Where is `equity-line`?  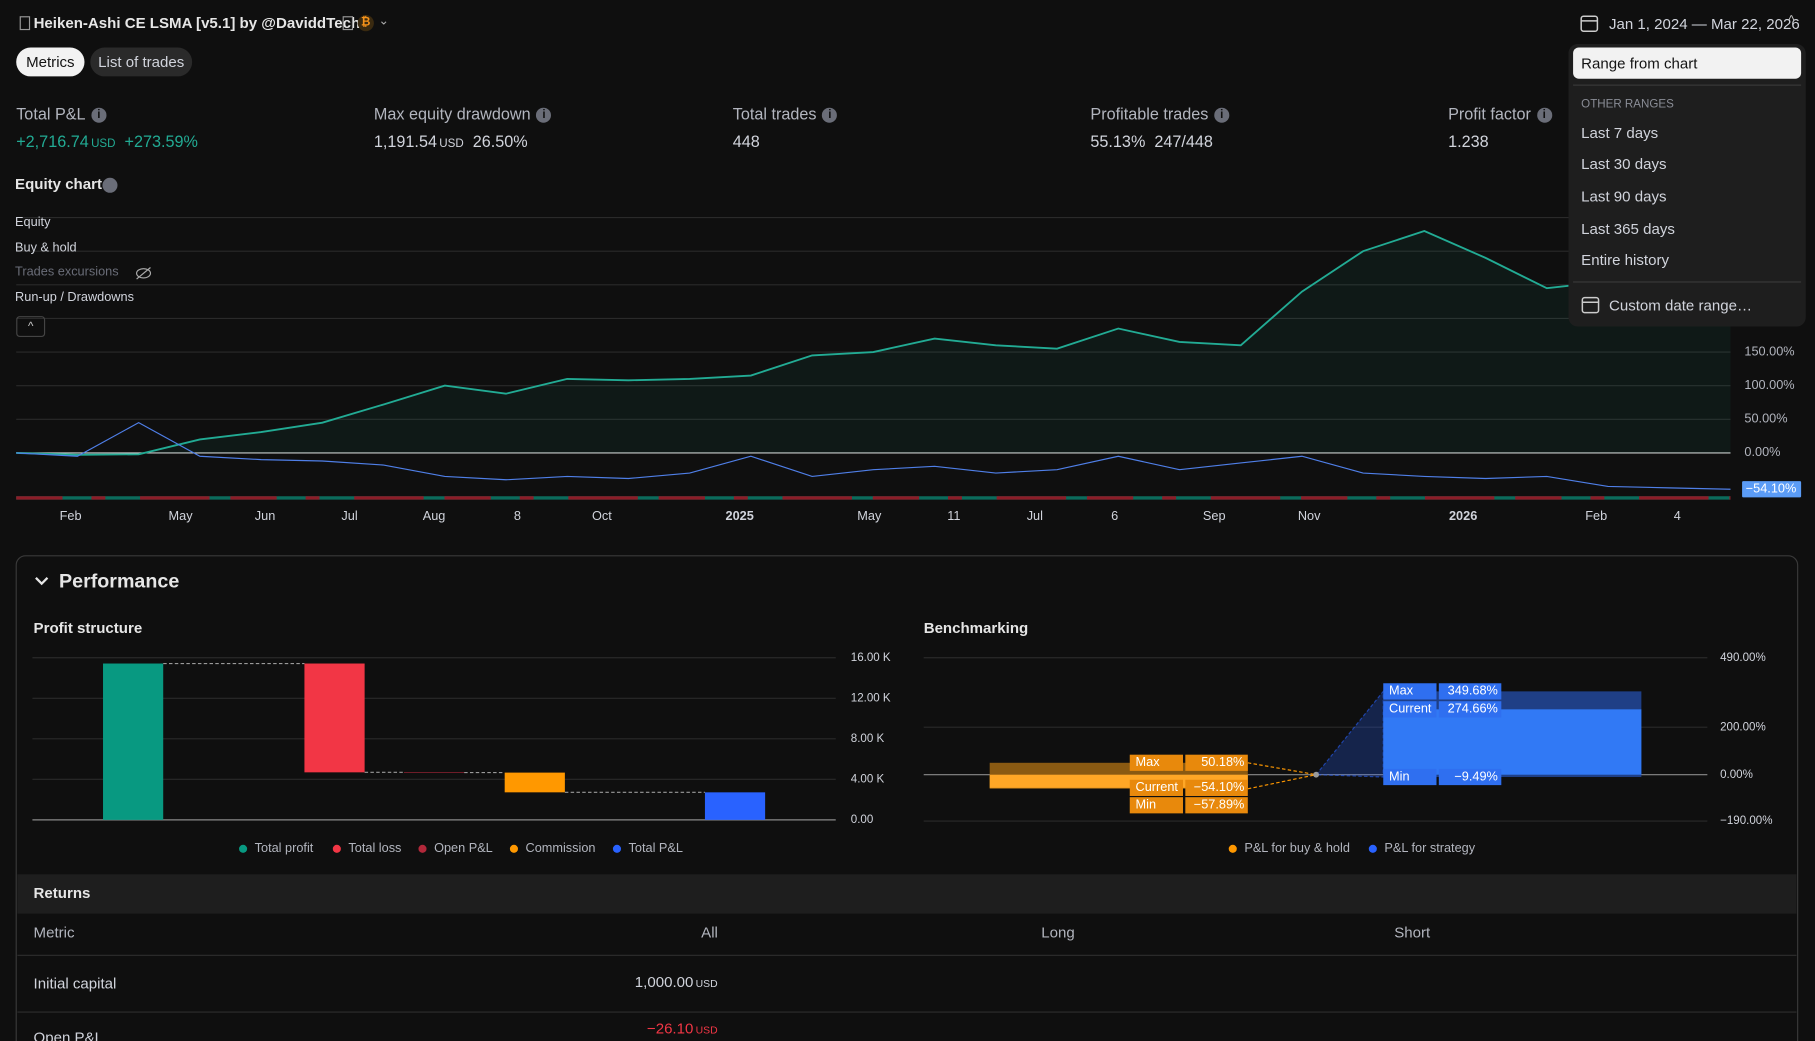
equity-line is located at coordinates (873, 456).